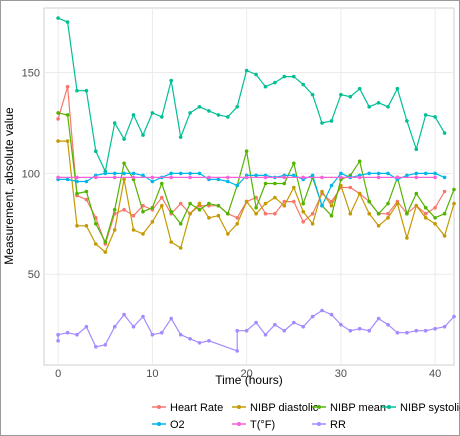 The image size is (460, 436). Describe the element at coordinates (168, 425) in the screenshot. I see `legend-item-o2: O2` at that location.